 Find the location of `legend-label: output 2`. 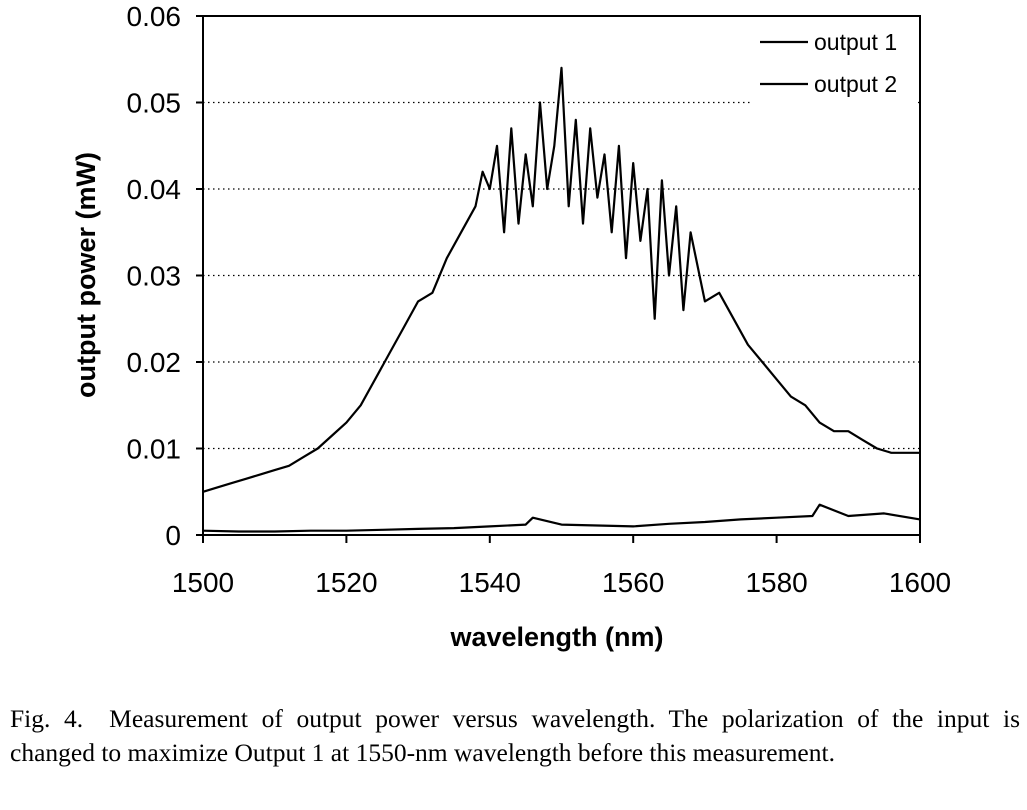

legend-label: output 2 is located at coordinates (855, 84).